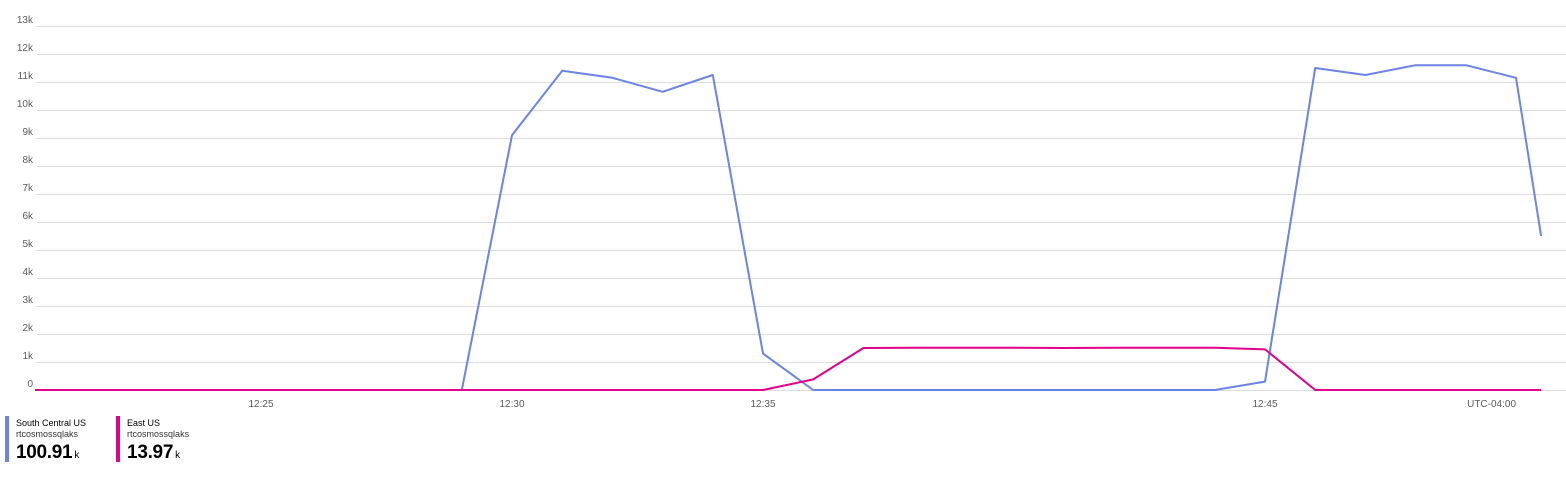  I want to click on y-tick-label: 10k, so click(25, 104).